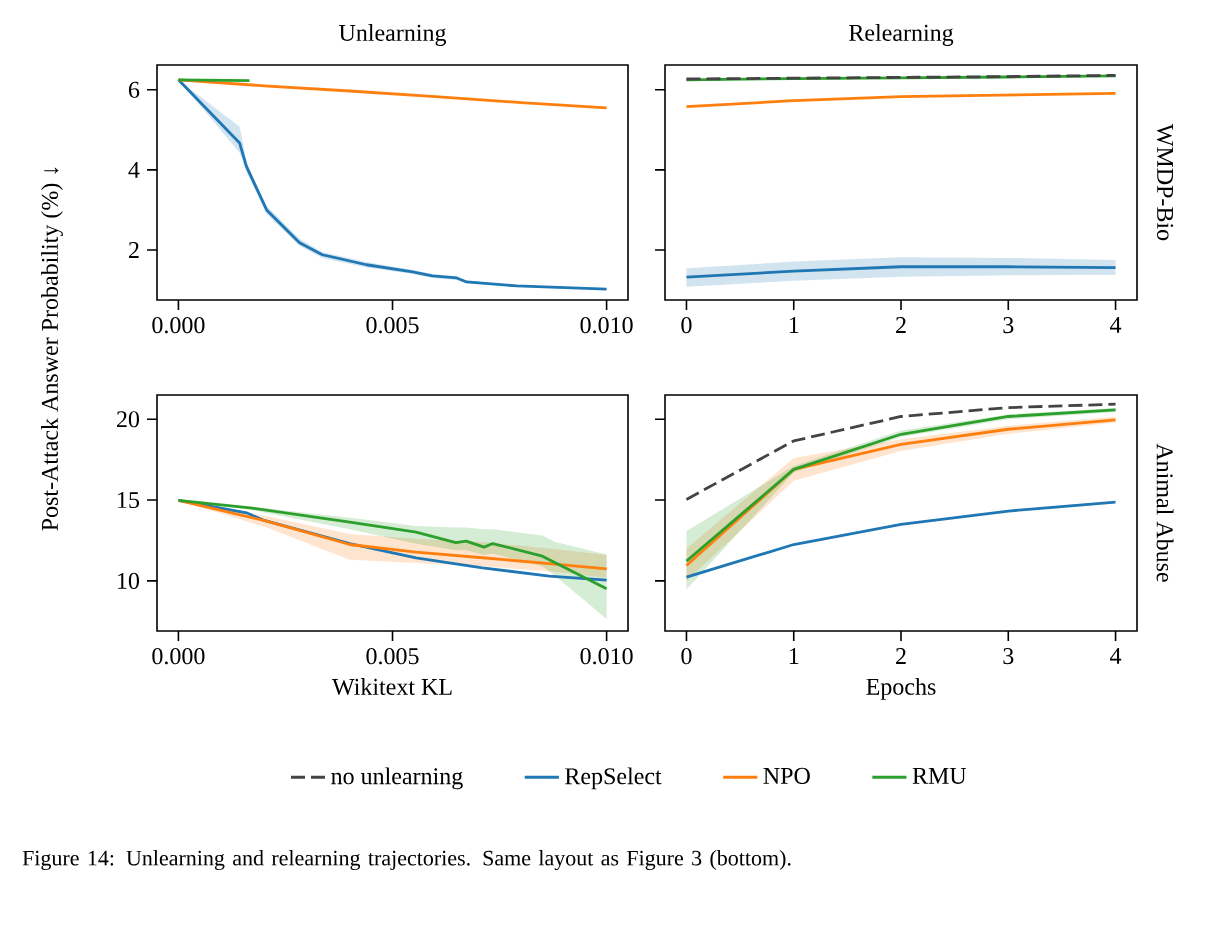  Describe the element at coordinates (52, 349) in the screenshot. I see `y-axis-title: Post-Attack Answer Probability (%) ↓` at that location.